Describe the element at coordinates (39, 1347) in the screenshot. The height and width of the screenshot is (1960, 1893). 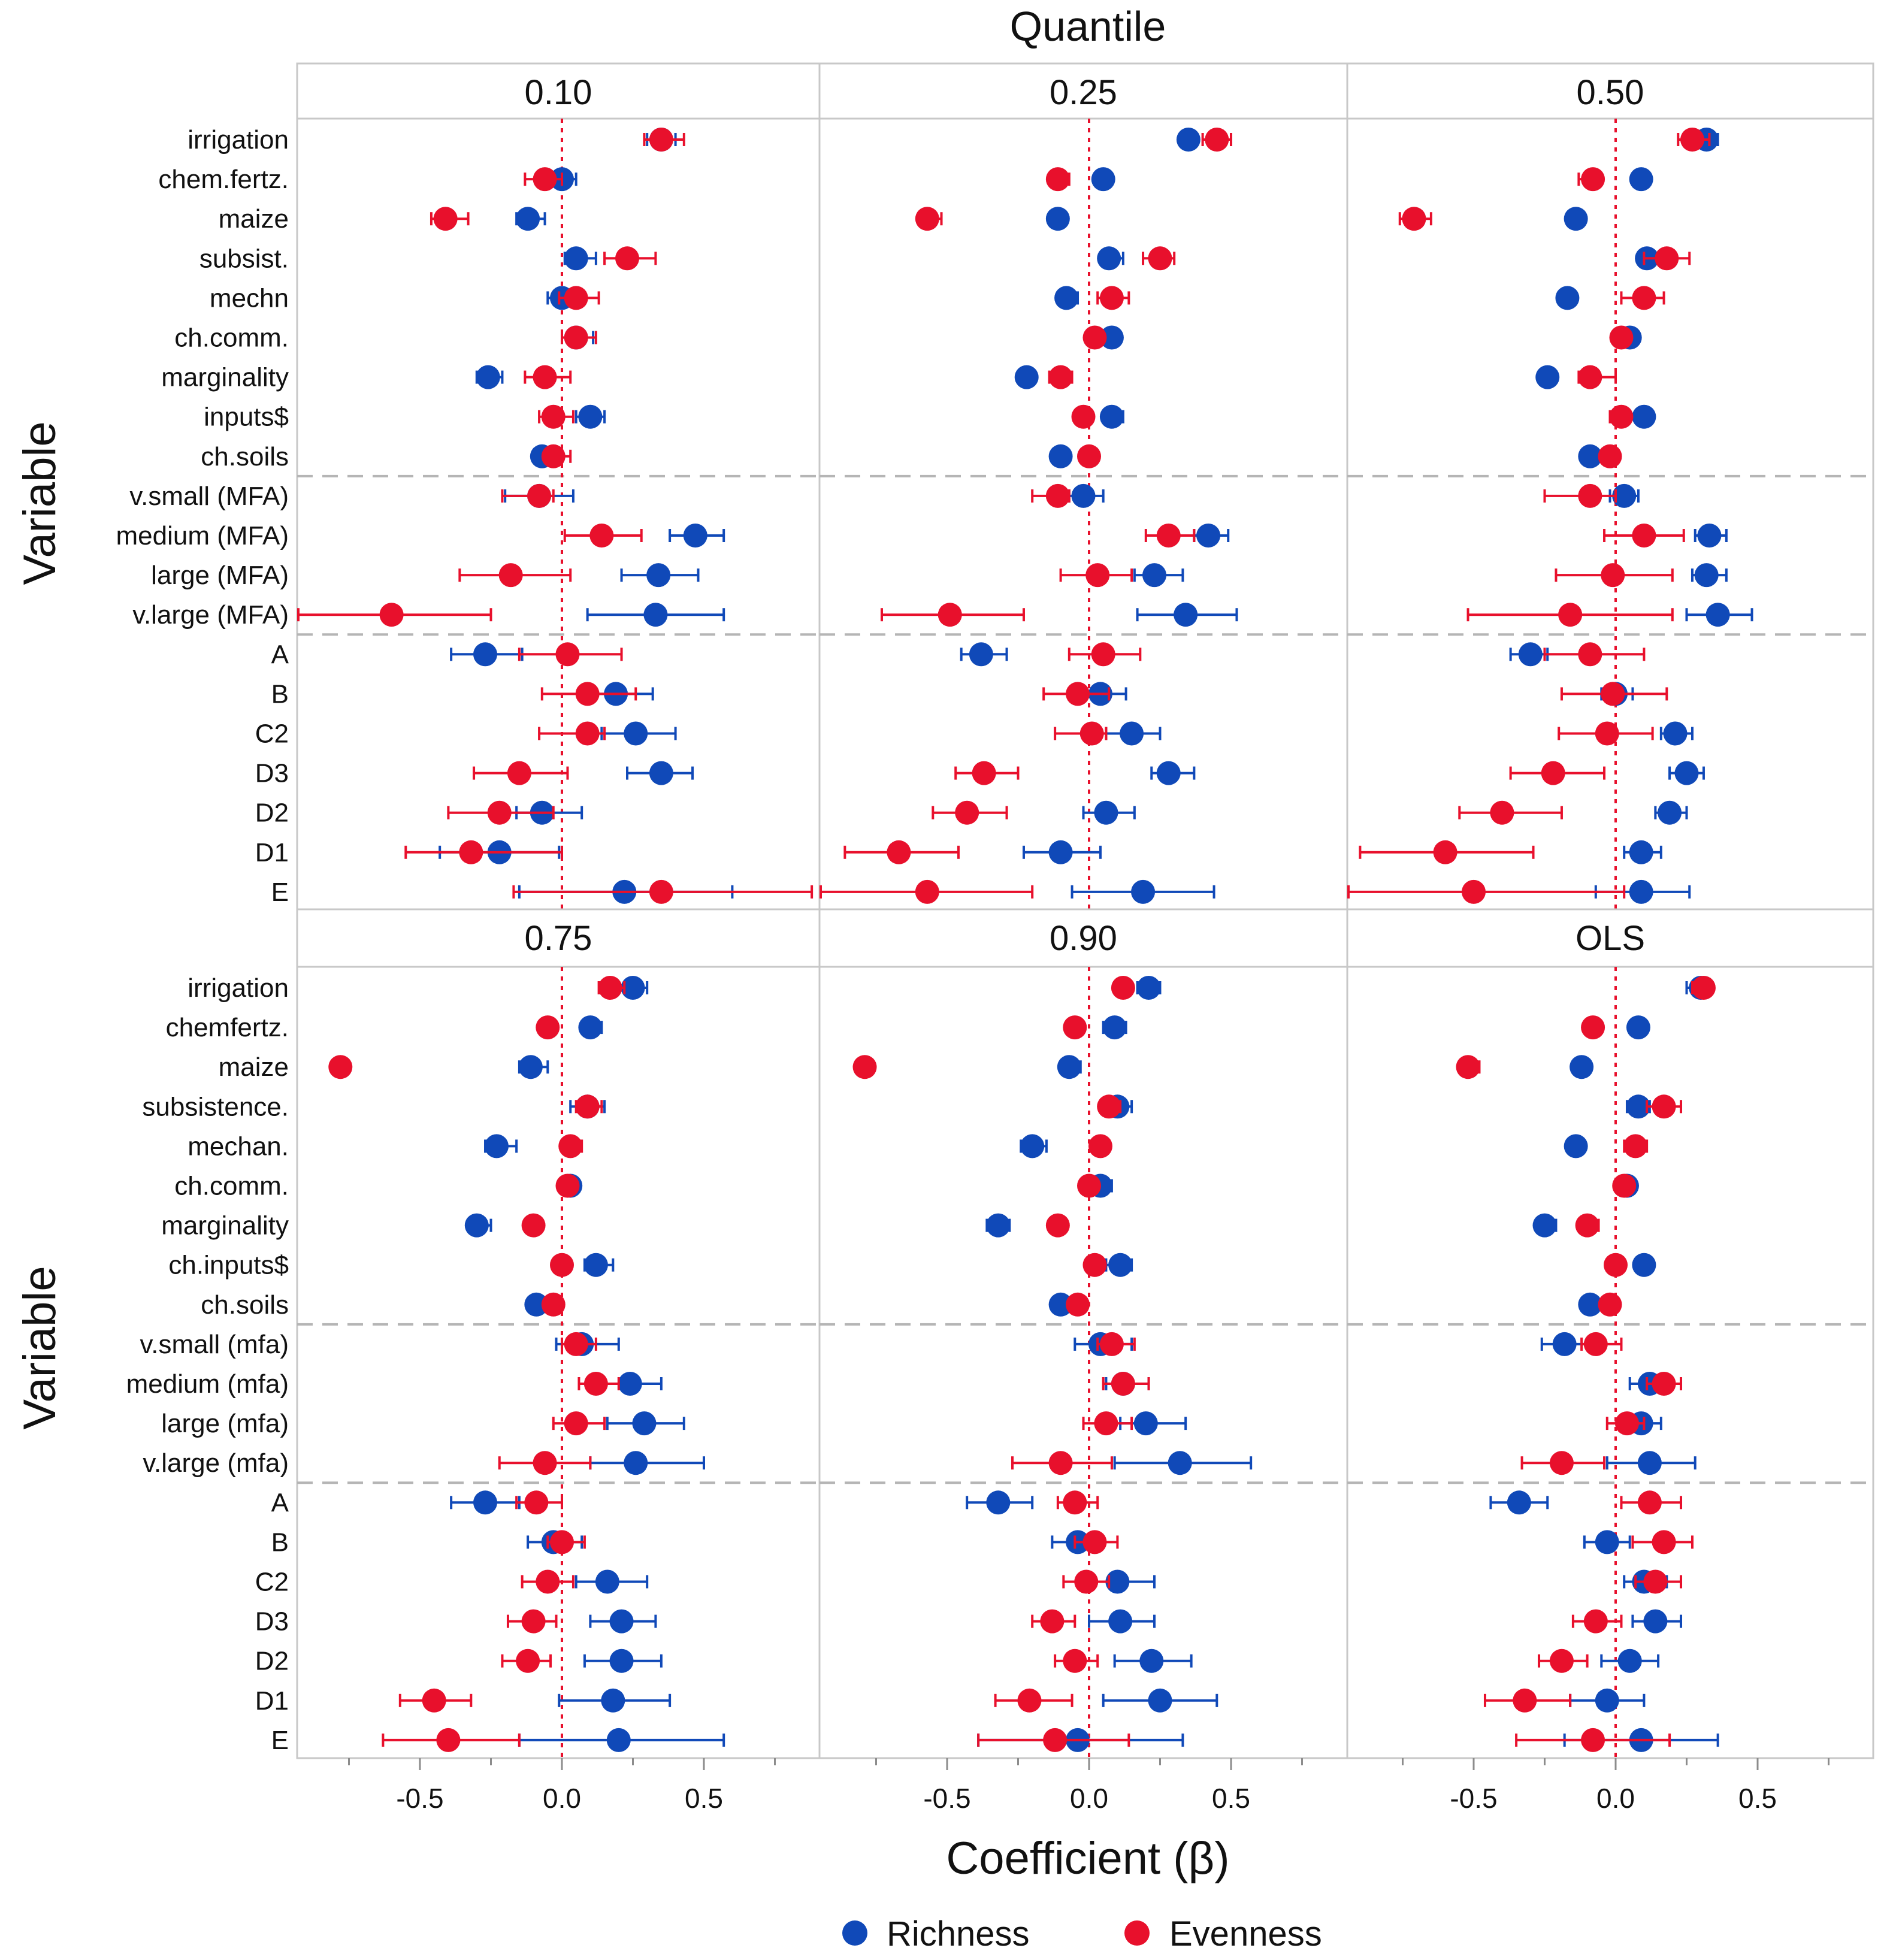
I see `y-axis-title-bottom: Variable` at that location.